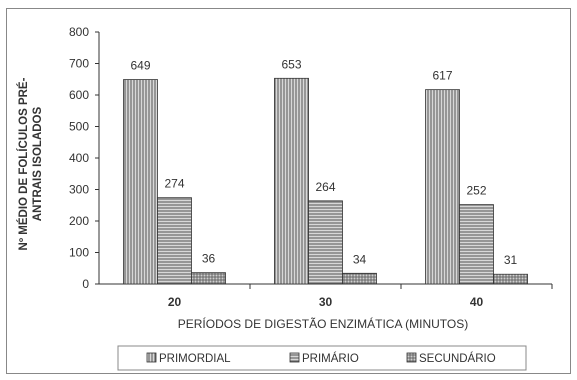 This screenshot has height=380, width=577. What do you see at coordinates (326, 302) in the screenshot?
I see `x-tick-label: 30` at bounding box center [326, 302].